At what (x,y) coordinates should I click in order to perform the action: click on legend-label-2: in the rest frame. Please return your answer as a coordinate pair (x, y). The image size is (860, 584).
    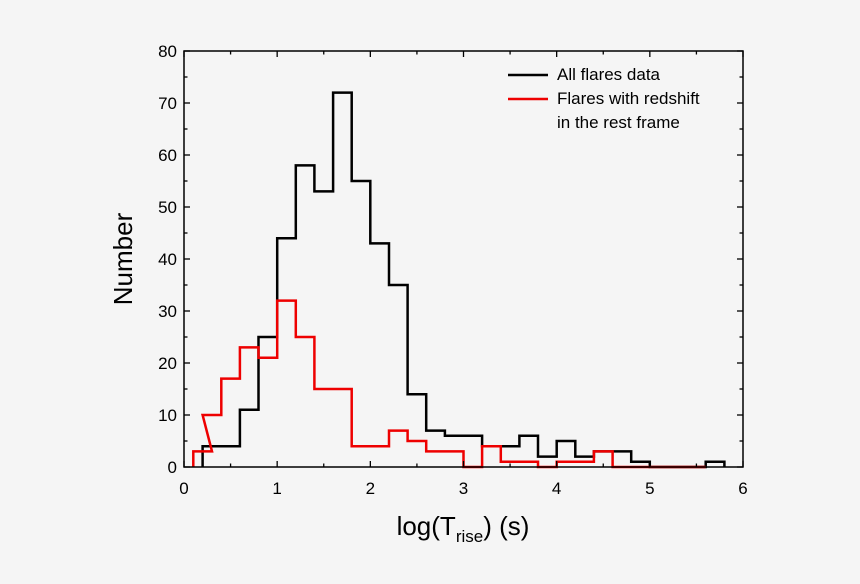
    Looking at the image, I should click on (618, 122).